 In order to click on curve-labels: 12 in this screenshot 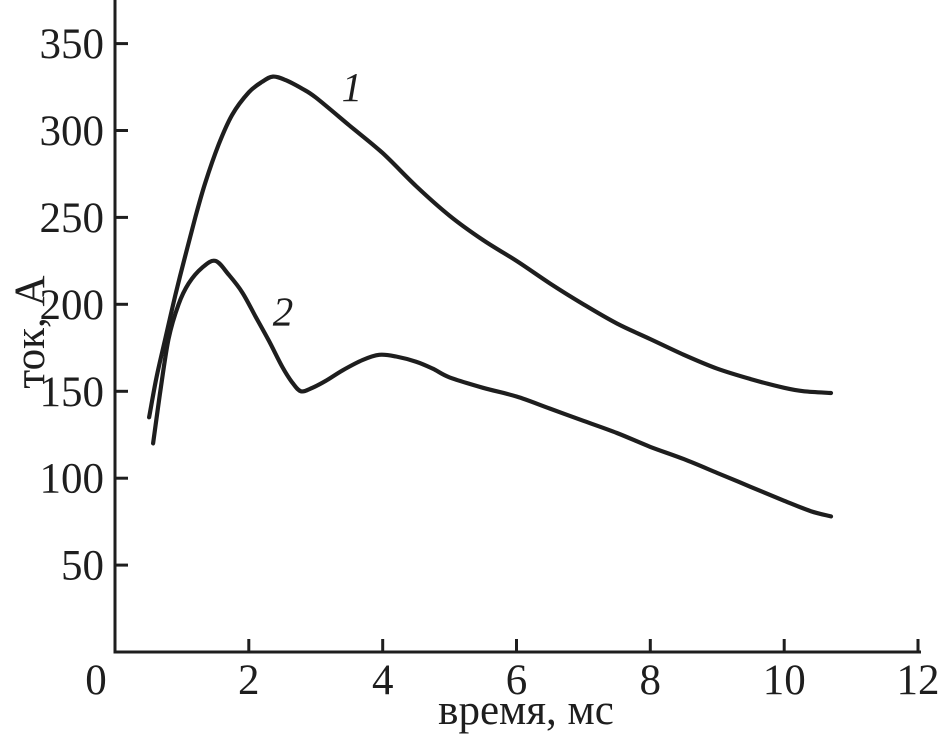, I will do `click(317, 199)`.